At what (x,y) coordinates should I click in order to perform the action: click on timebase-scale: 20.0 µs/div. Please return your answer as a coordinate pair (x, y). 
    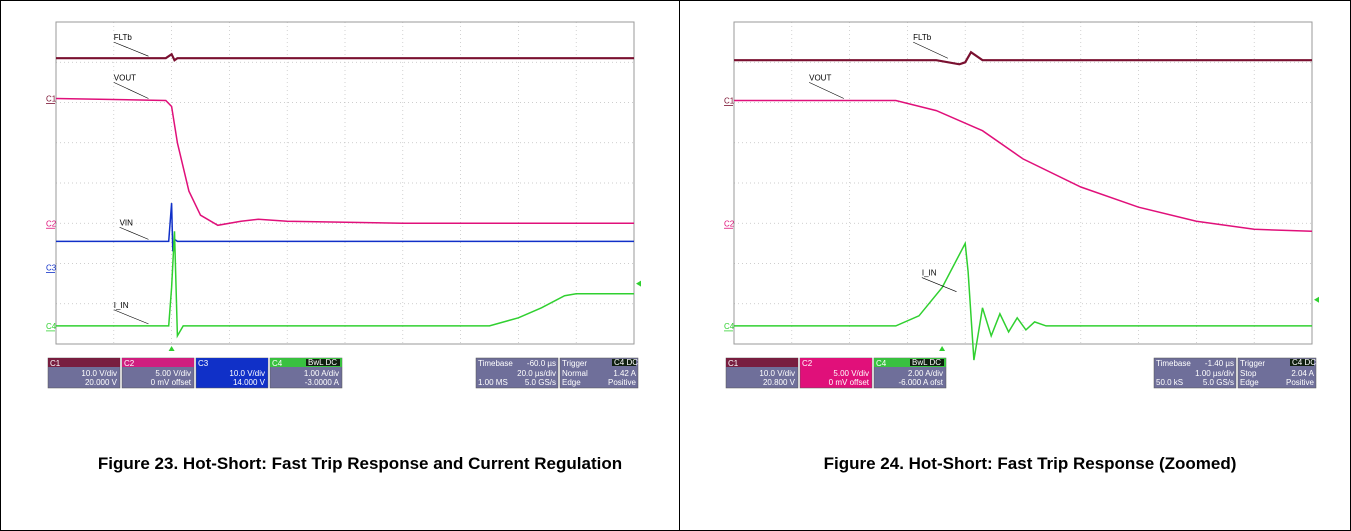
    Looking at the image, I should click on (536, 373).